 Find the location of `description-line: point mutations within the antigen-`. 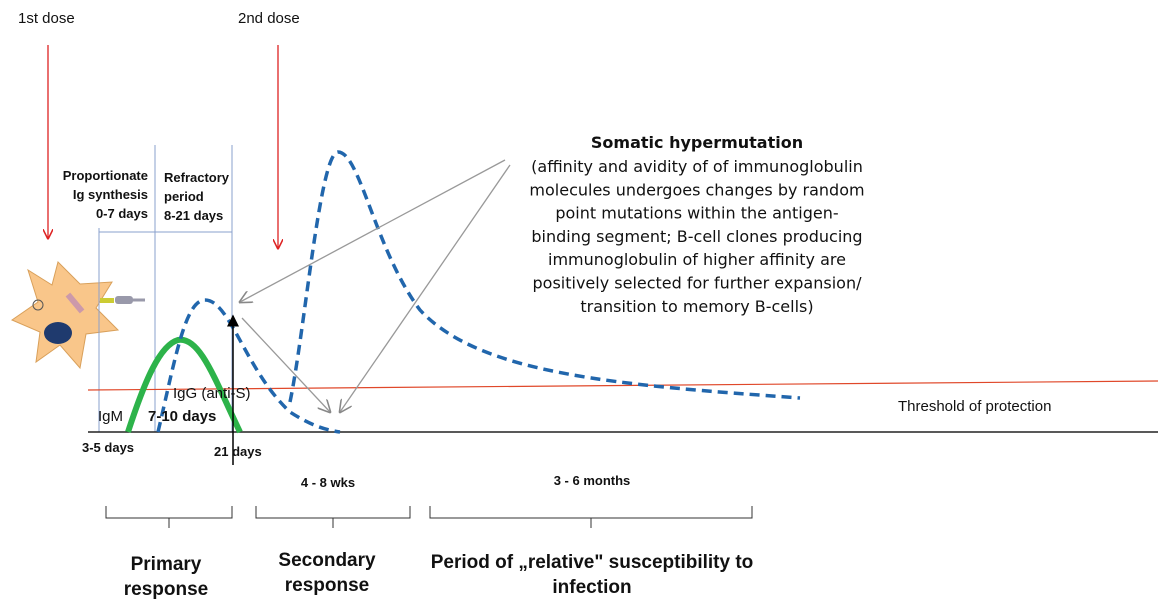

description-line: point mutations within the antigen- is located at coordinates (696, 213).